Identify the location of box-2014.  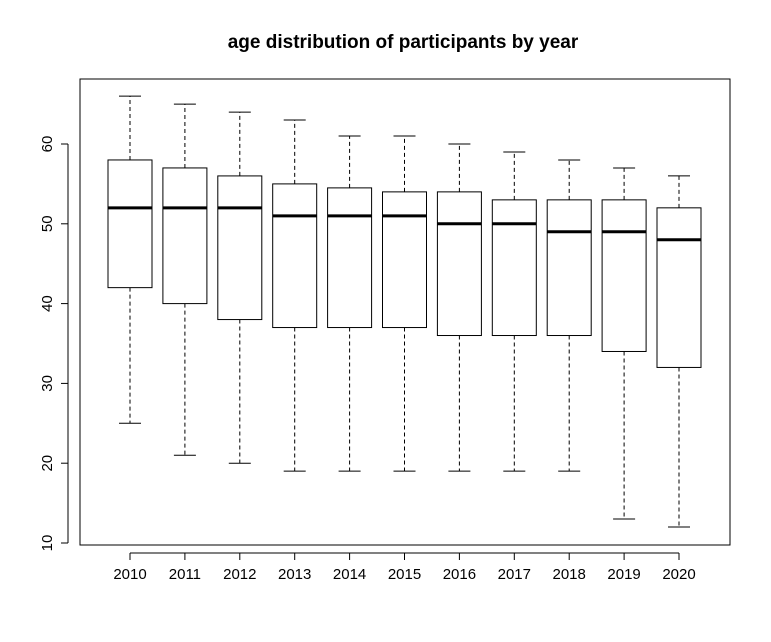
(350, 303).